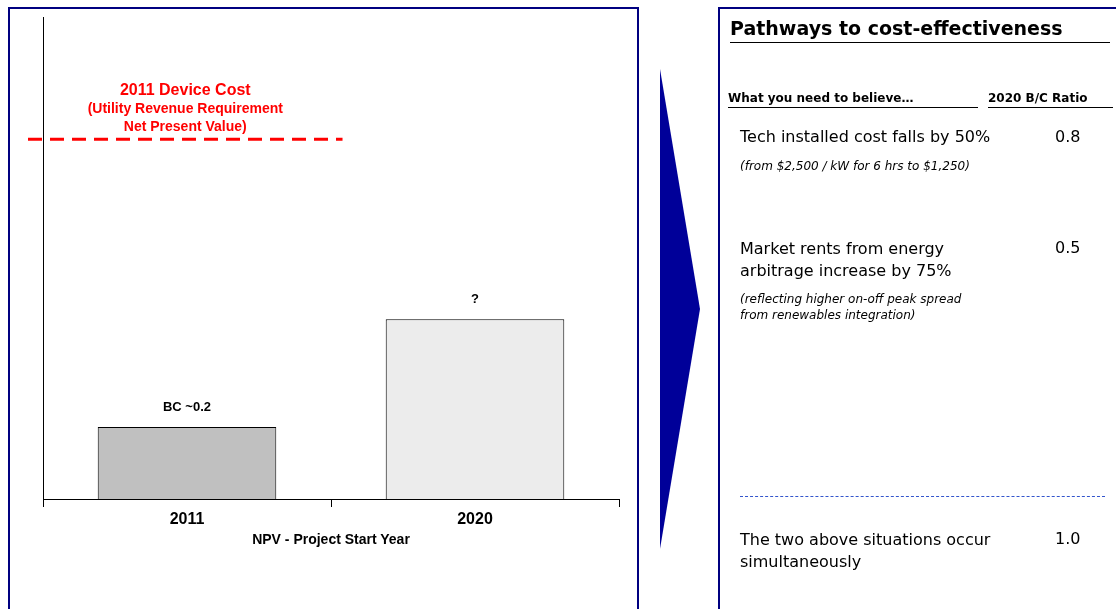 The width and height of the screenshot is (1116, 609). I want to click on ref-line-label: 2011 Device Cost (Utility Revenue Requirement Net Present Value), so click(185, 108).